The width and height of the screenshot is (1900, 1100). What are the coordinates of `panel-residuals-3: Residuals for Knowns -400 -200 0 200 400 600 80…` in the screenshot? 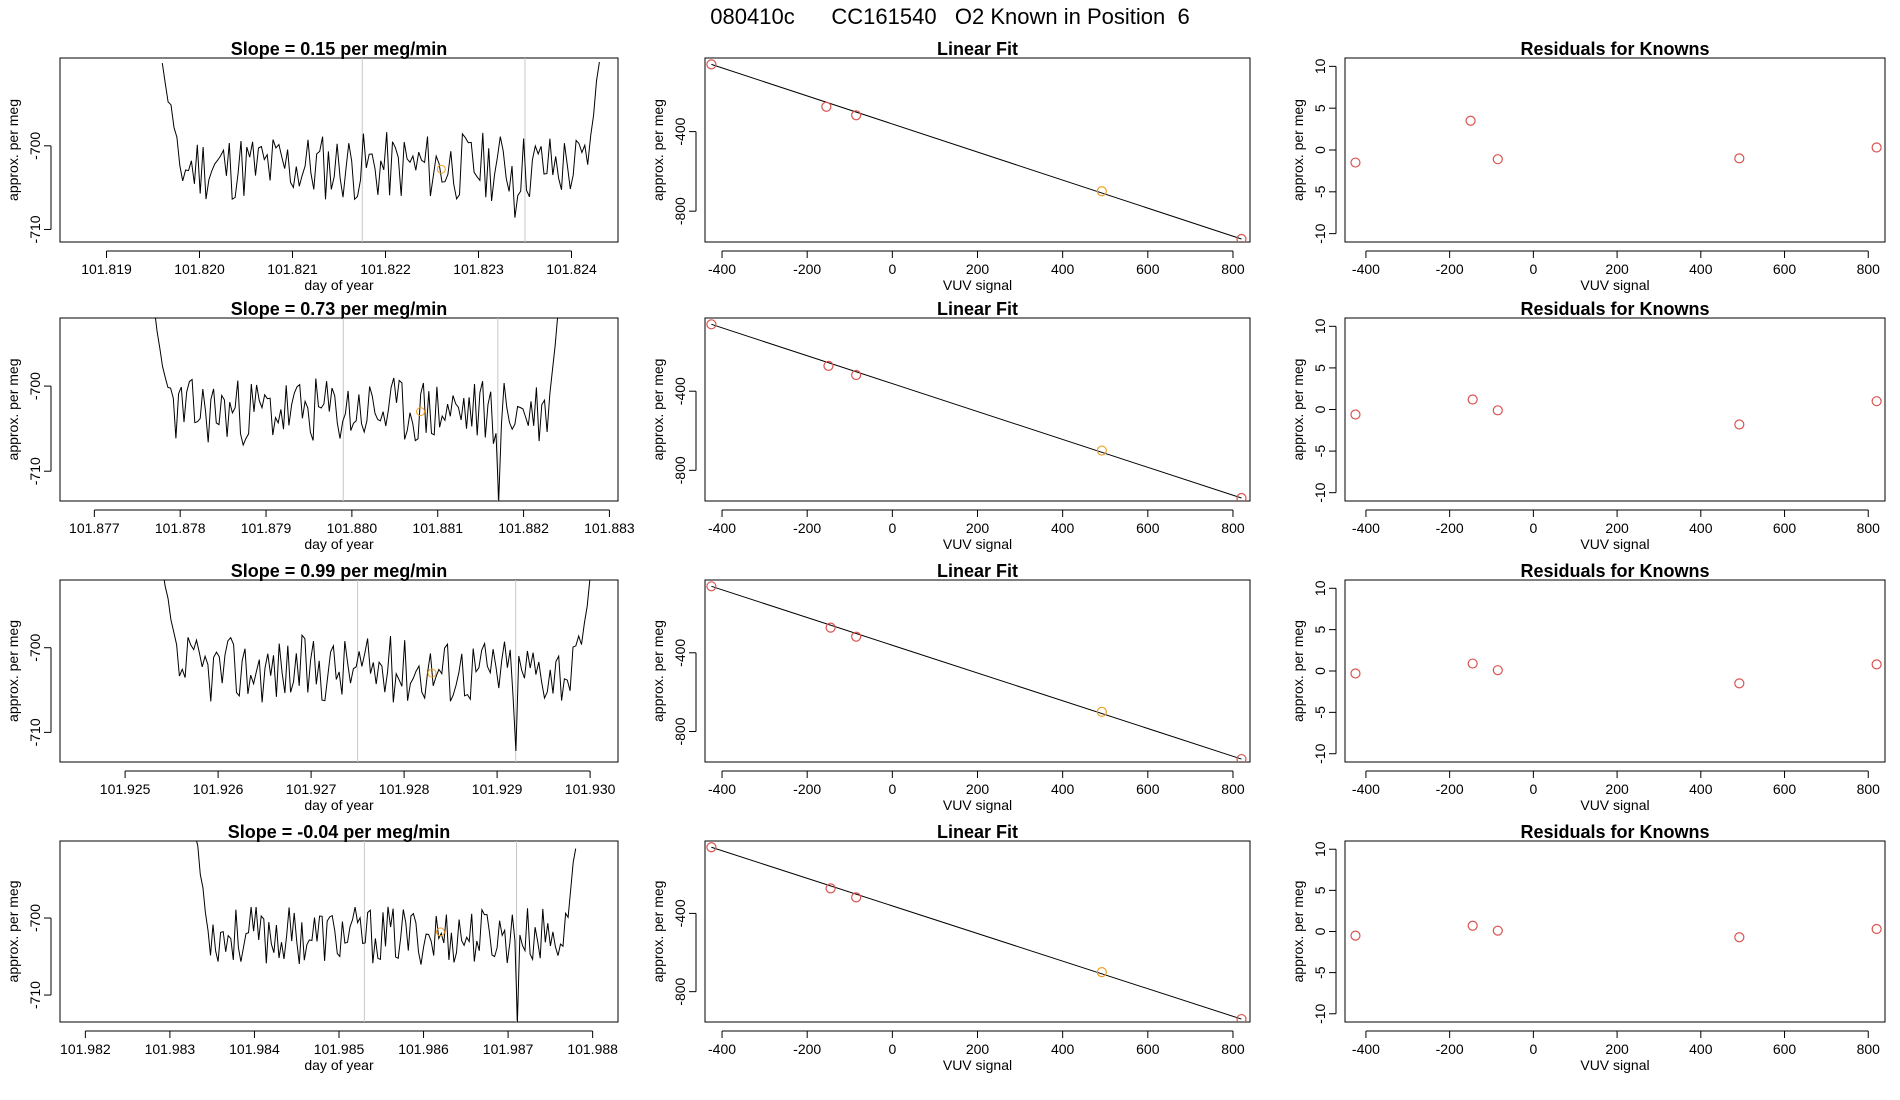 It's located at (1588, 687).